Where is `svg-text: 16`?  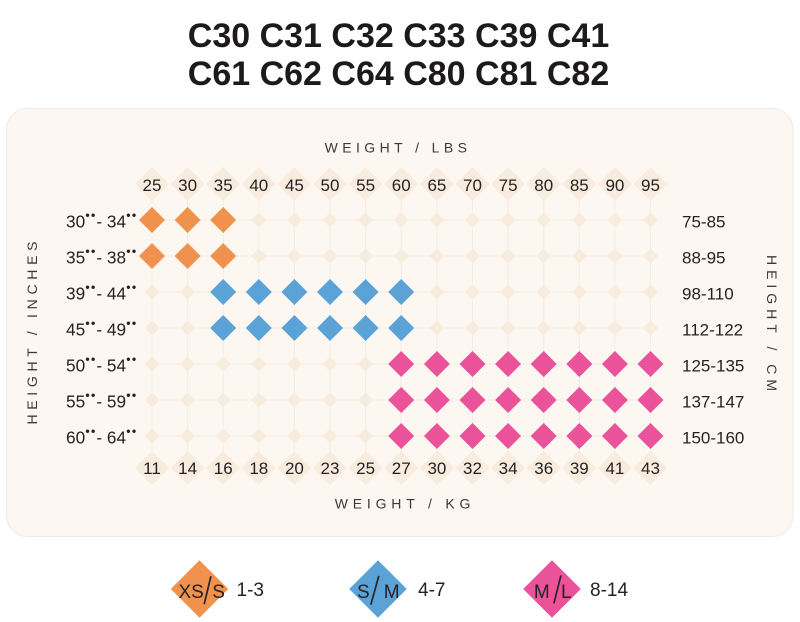 svg-text: 16 is located at coordinates (223, 468).